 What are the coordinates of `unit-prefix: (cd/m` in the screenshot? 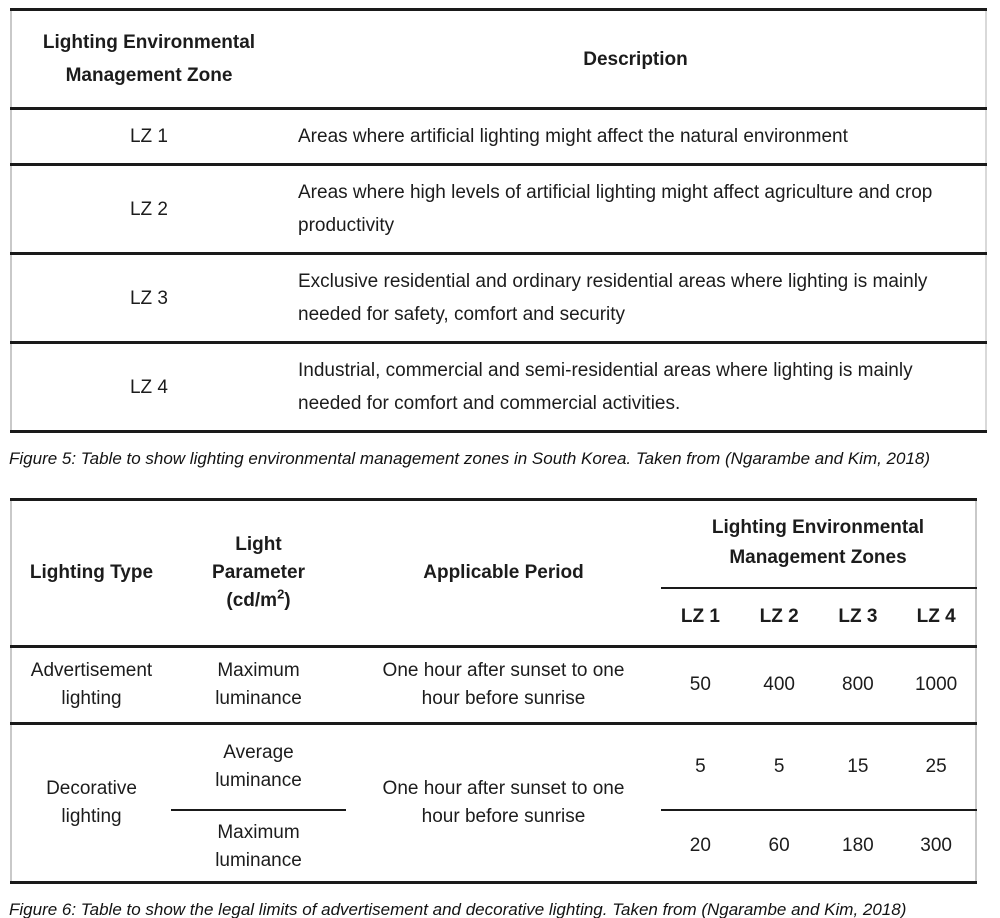 It's located at (252, 600).